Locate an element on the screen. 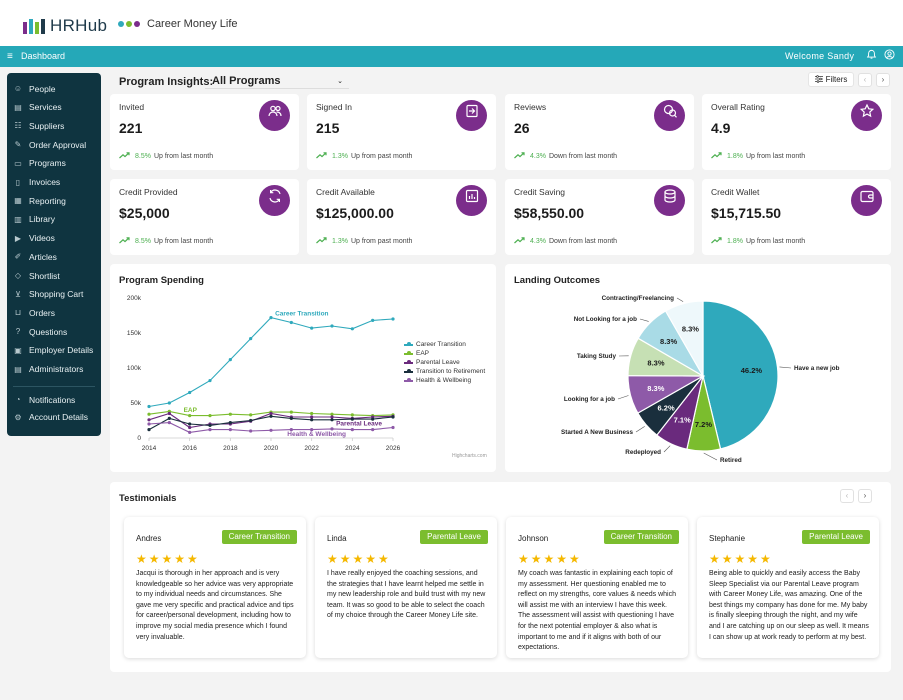 The height and width of the screenshot is (700, 903). sidebar-item-videos: ▶ Videos is located at coordinates (54, 238).